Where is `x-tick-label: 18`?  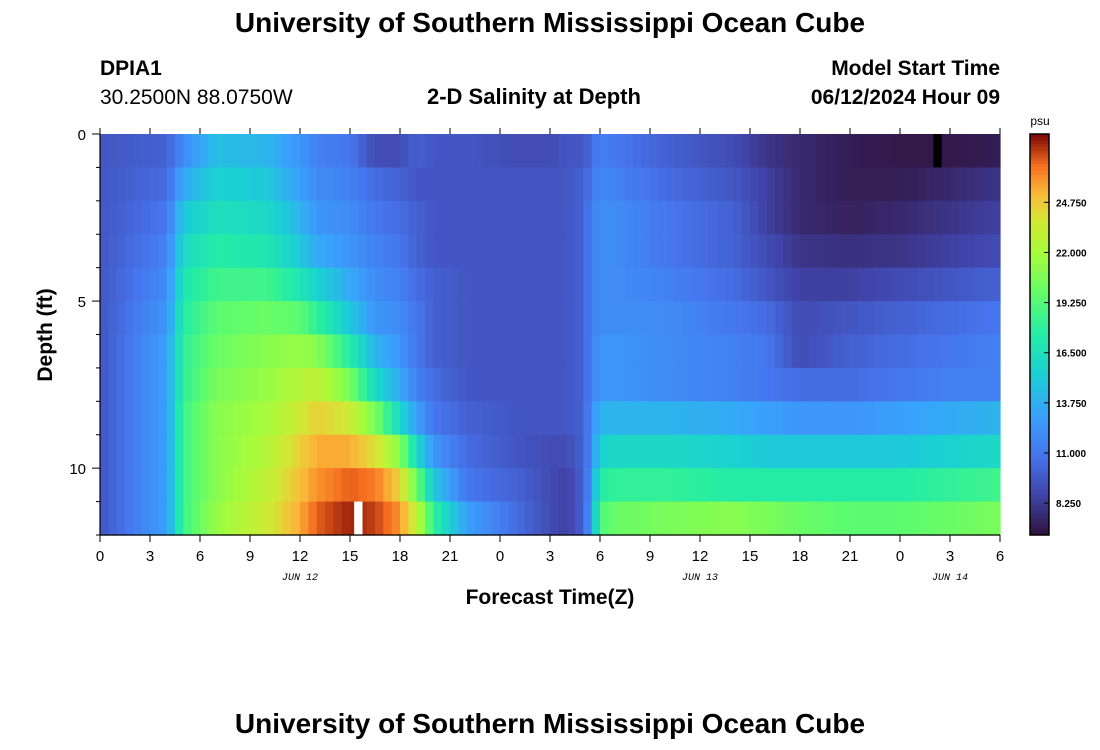
x-tick-label: 18 is located at coordinates (400, 556).